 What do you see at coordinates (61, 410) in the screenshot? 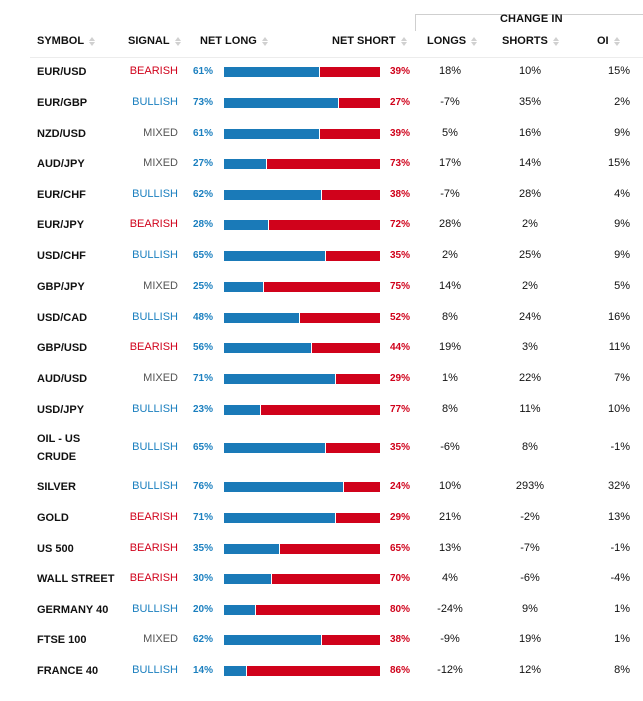
I see `symbol-cell: USD/JPY` at bounding box center [61, 410].